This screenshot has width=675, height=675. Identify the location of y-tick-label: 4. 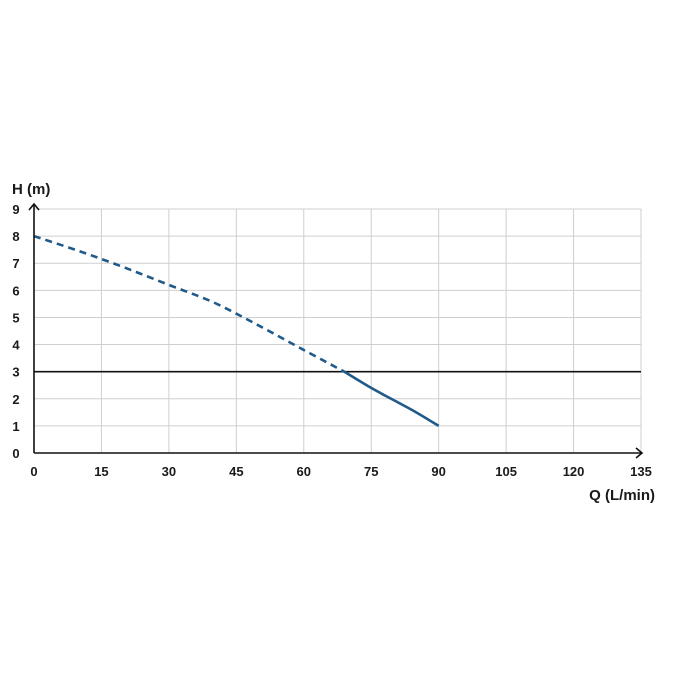
(16, 345).